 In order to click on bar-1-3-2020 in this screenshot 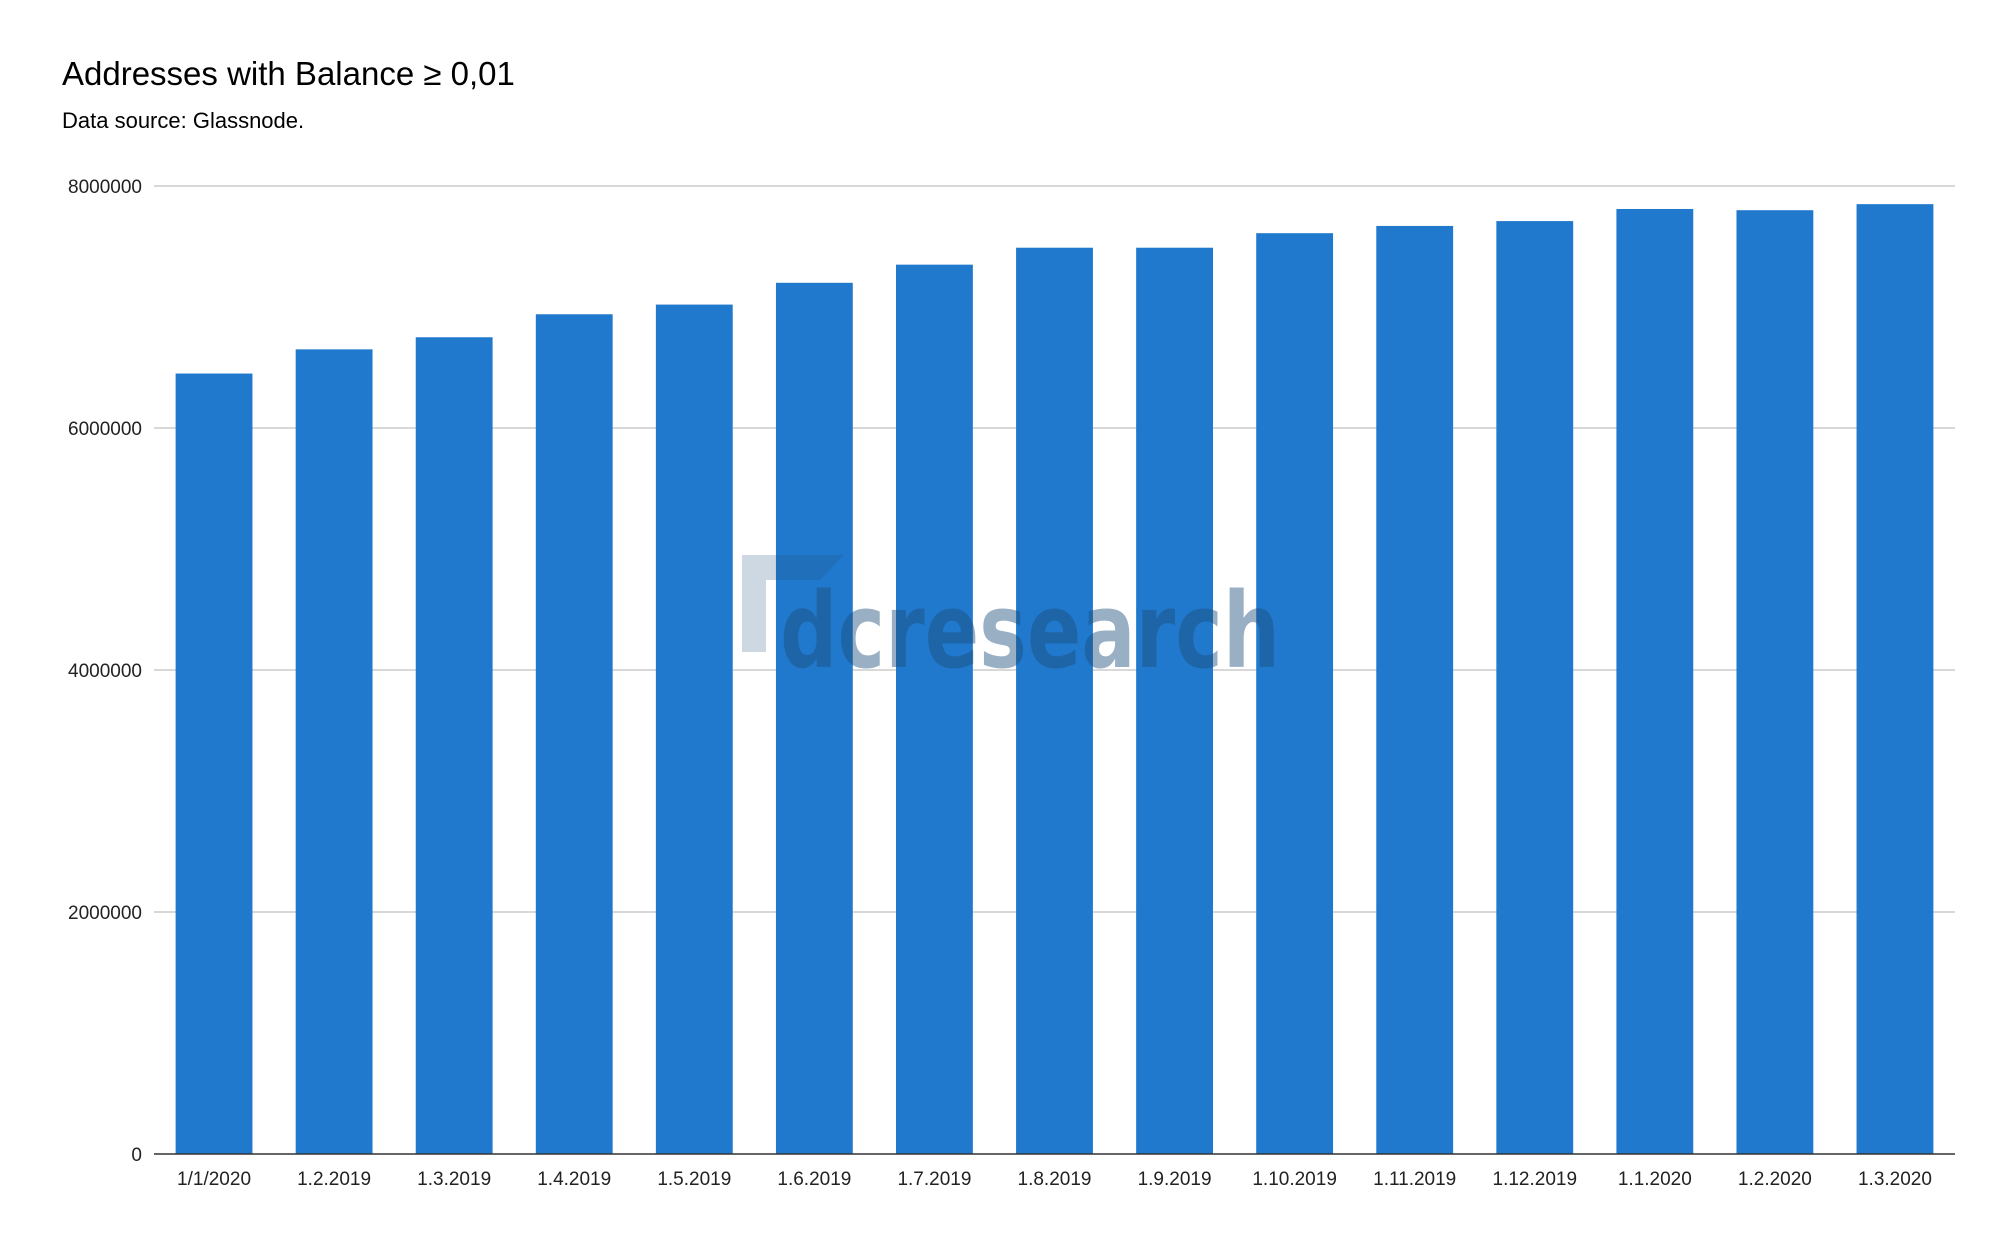, I will do `click(1895, 679)`.